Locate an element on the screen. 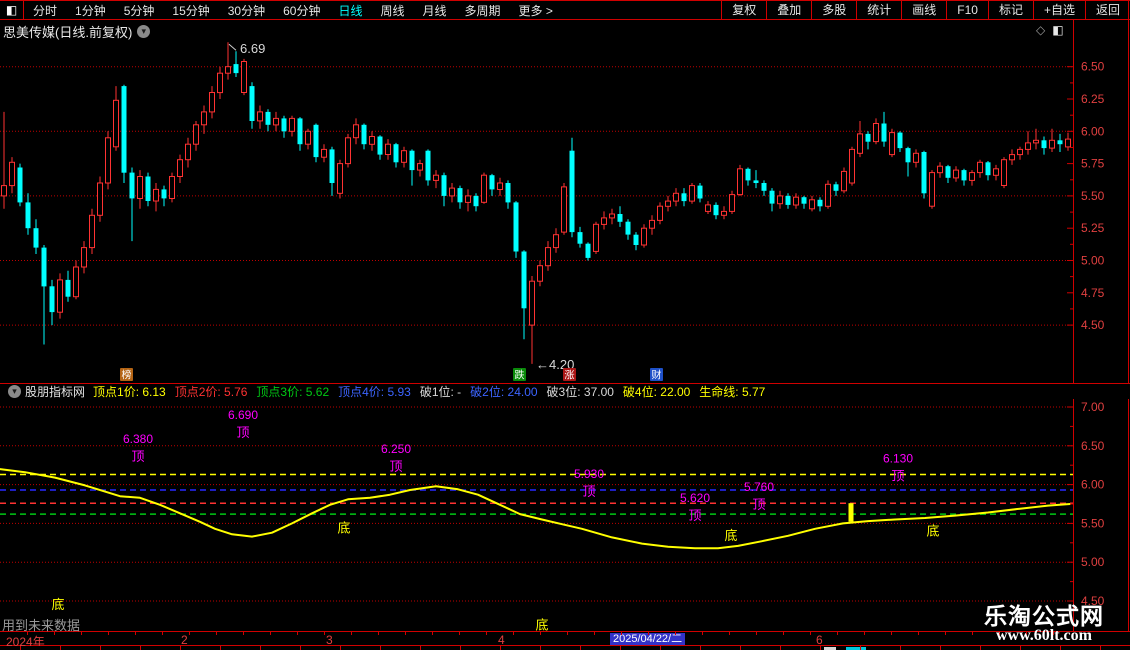  period-tab-1分钟: 1分钟 is located at coordinates (90, 10).